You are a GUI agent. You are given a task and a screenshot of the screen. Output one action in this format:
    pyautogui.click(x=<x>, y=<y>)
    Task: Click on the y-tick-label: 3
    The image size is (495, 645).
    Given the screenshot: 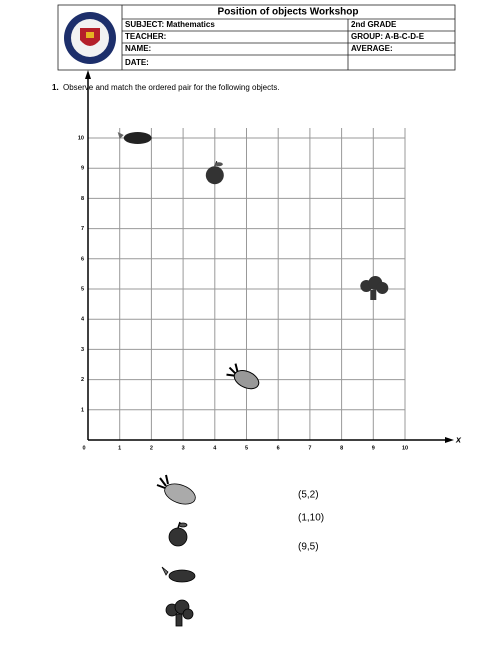 What is the action you would take?
    pyautogui.click(x=82, y=350)
    